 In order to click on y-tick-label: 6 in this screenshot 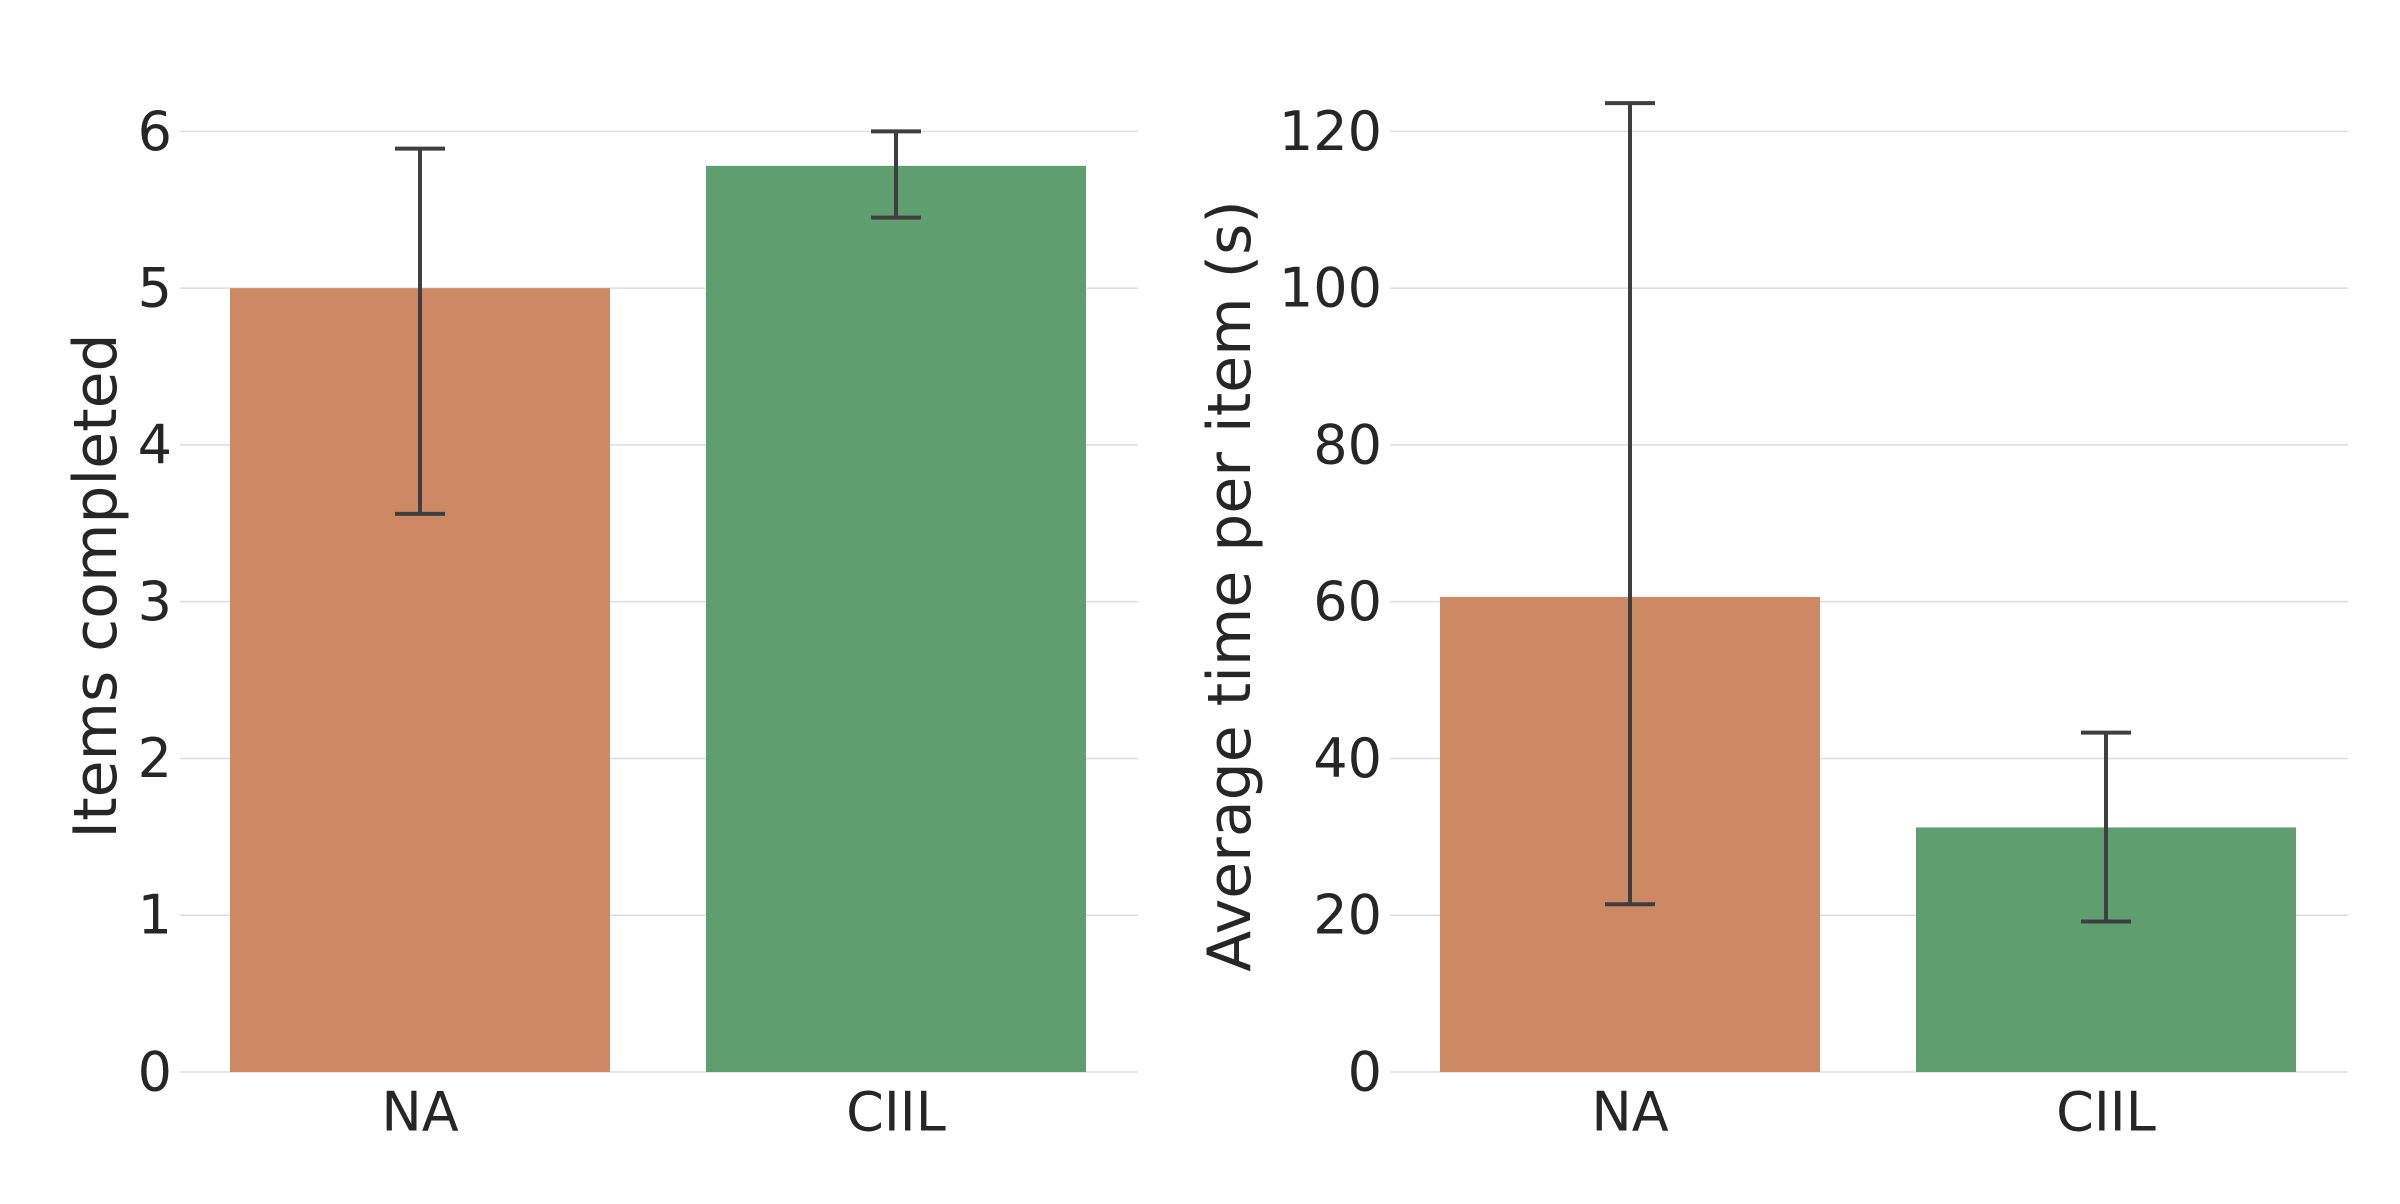, I will do `click(155, 131)`.